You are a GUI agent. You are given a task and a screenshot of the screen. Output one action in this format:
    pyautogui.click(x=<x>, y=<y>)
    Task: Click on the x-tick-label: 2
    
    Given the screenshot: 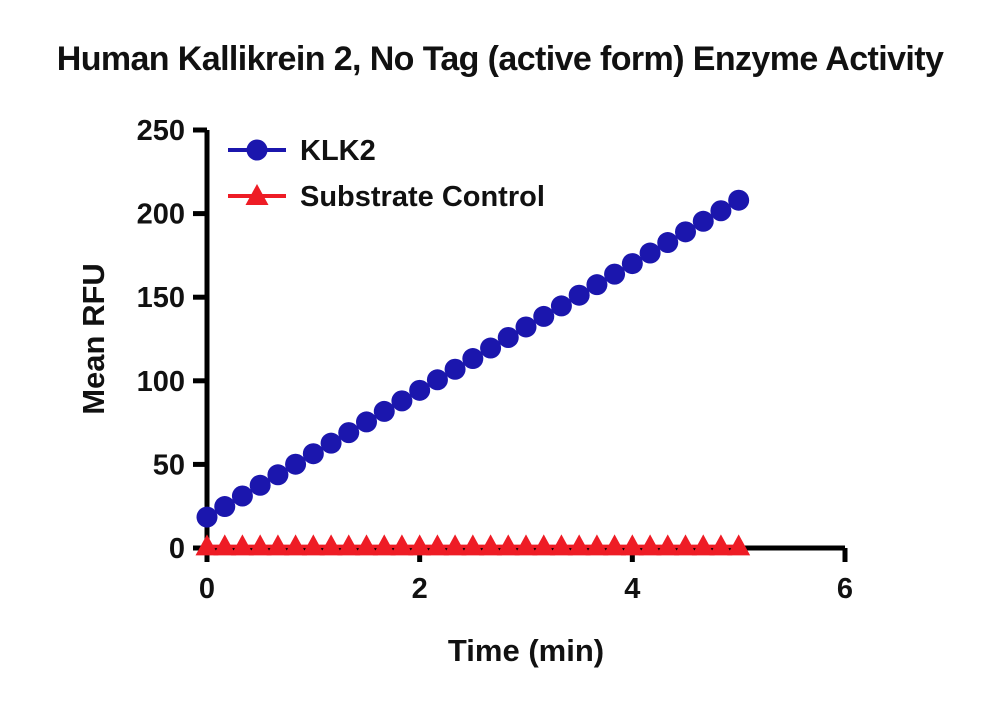 What is the action you would take?
    pyautogui.click(x=420, y=589)
    